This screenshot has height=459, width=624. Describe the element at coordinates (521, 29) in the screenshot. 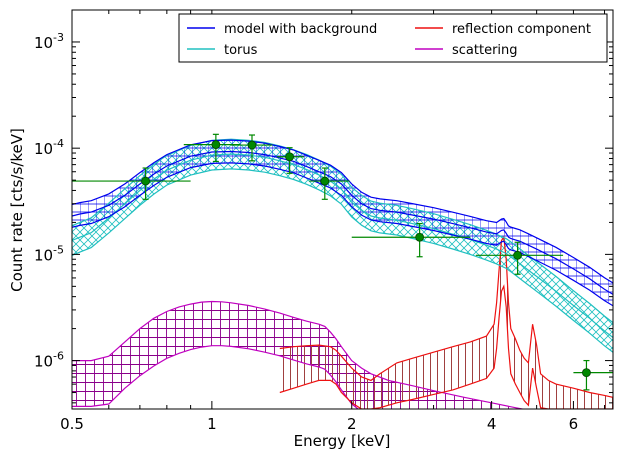

I see `legend-label: reflection component` at that location.